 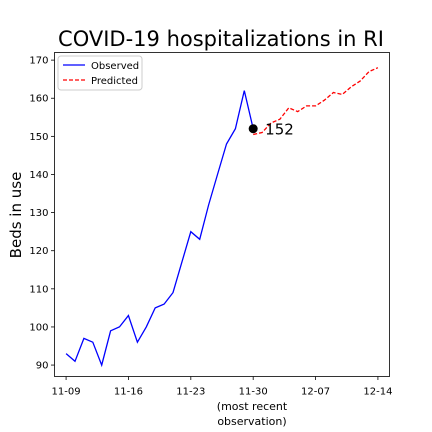 What do you see at coordinates (252, 406) in the screenshot?
I see `x-note-line-1: (most recent` at bounding box center [252, 406].